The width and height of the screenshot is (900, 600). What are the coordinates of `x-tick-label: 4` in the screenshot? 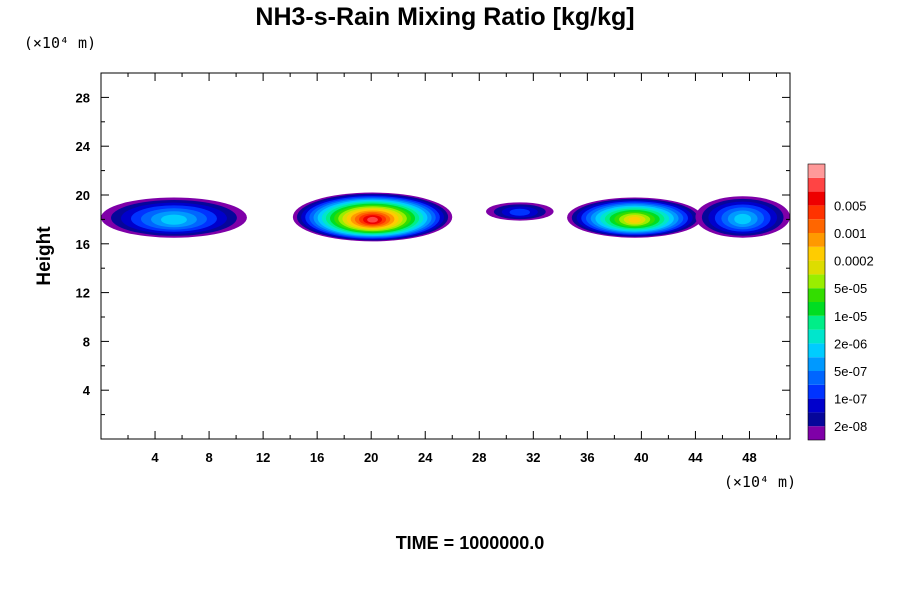 It's located at (155, 457).